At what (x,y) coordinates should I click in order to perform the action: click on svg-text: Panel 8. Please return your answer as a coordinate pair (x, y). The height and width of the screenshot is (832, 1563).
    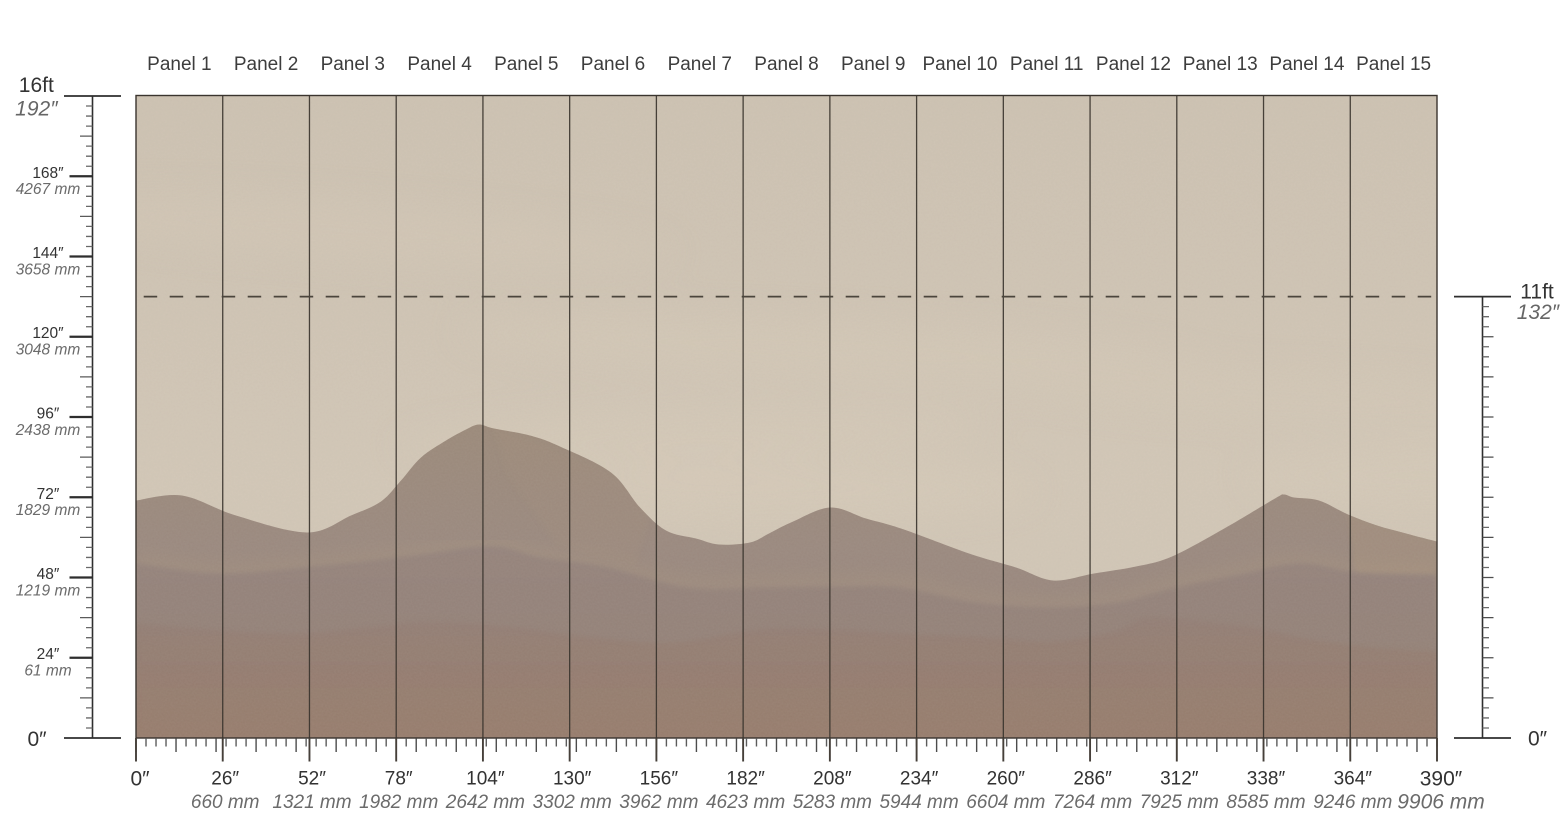
    Looking at the image, I should click on (786, 64).